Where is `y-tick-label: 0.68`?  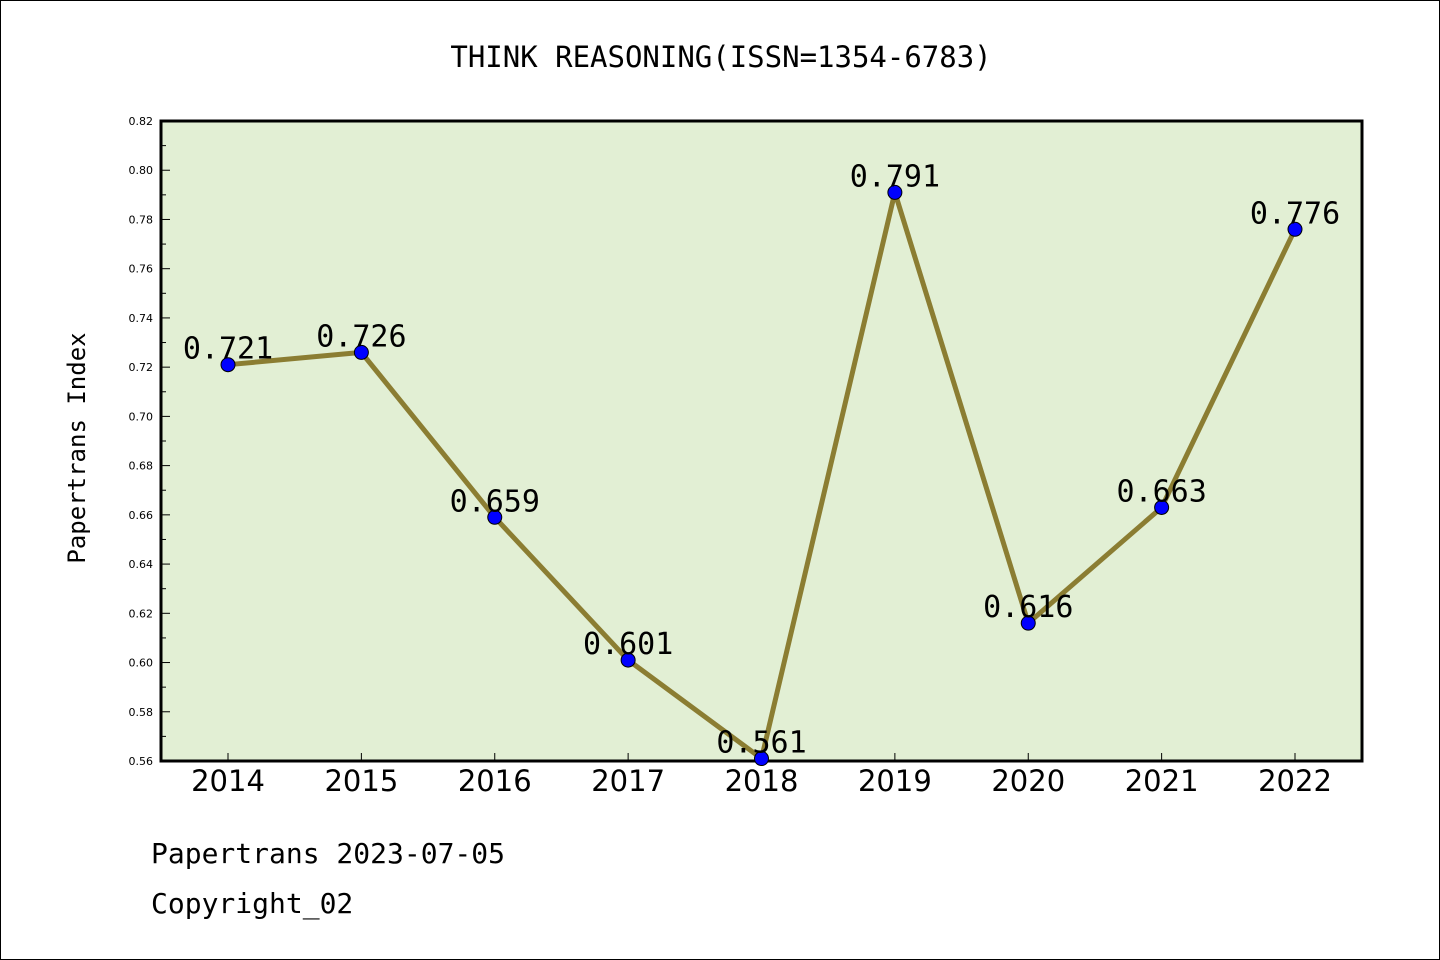 y-tick-label: 0.68 is located at coordinates (141, 466).